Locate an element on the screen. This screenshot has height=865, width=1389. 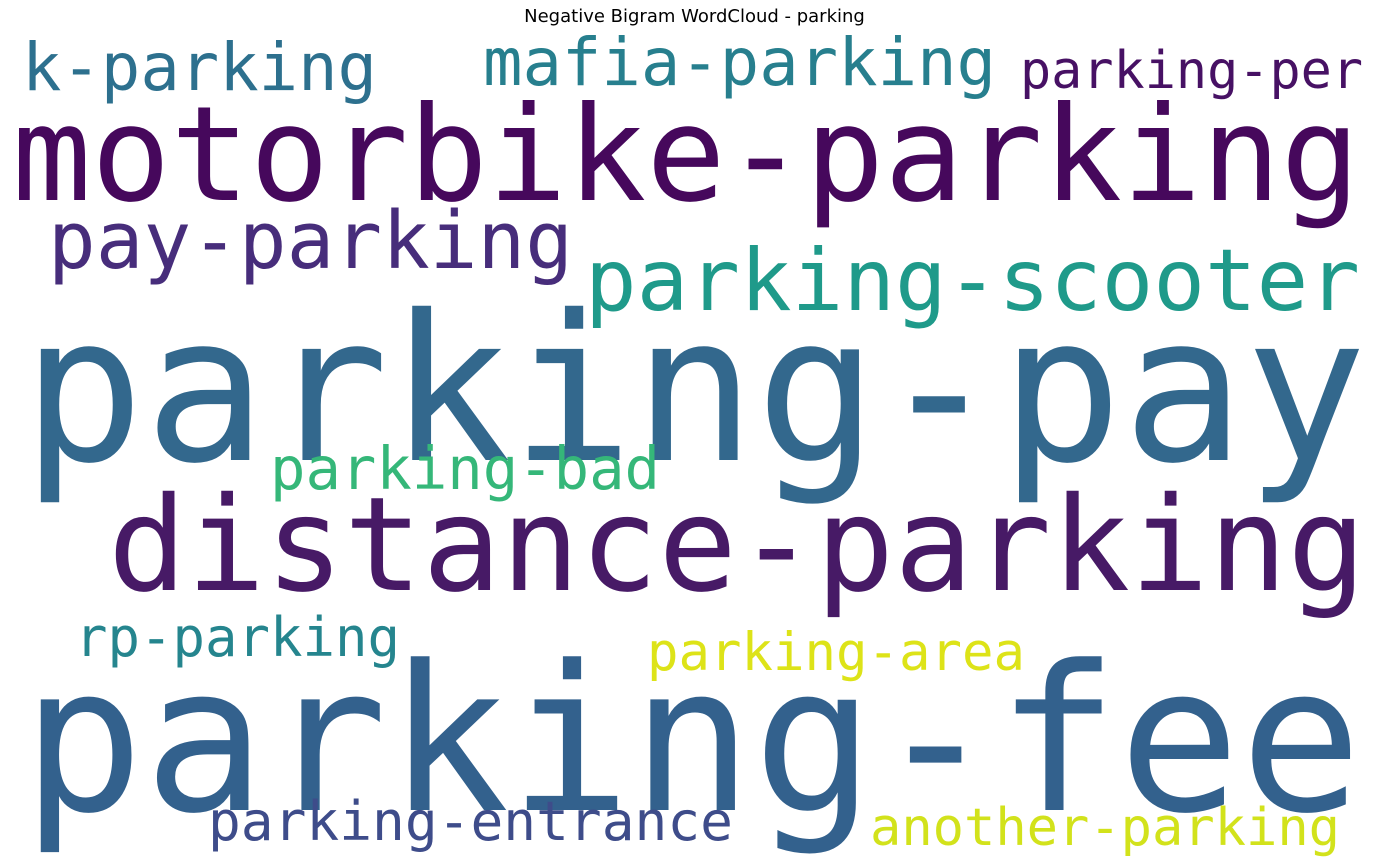
word-parking-entrance: parking-entrance is located at coordinates (470, 821).